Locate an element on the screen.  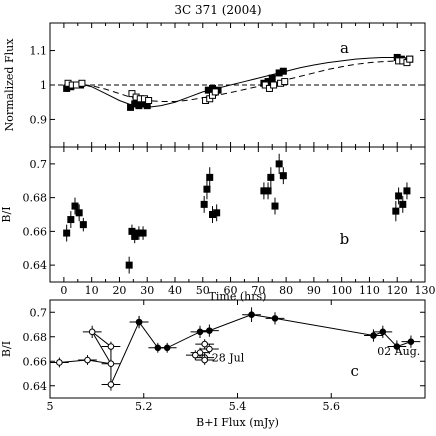
x-axis-label: B+I Flux (mJy) is located at coordinates (237, 422).